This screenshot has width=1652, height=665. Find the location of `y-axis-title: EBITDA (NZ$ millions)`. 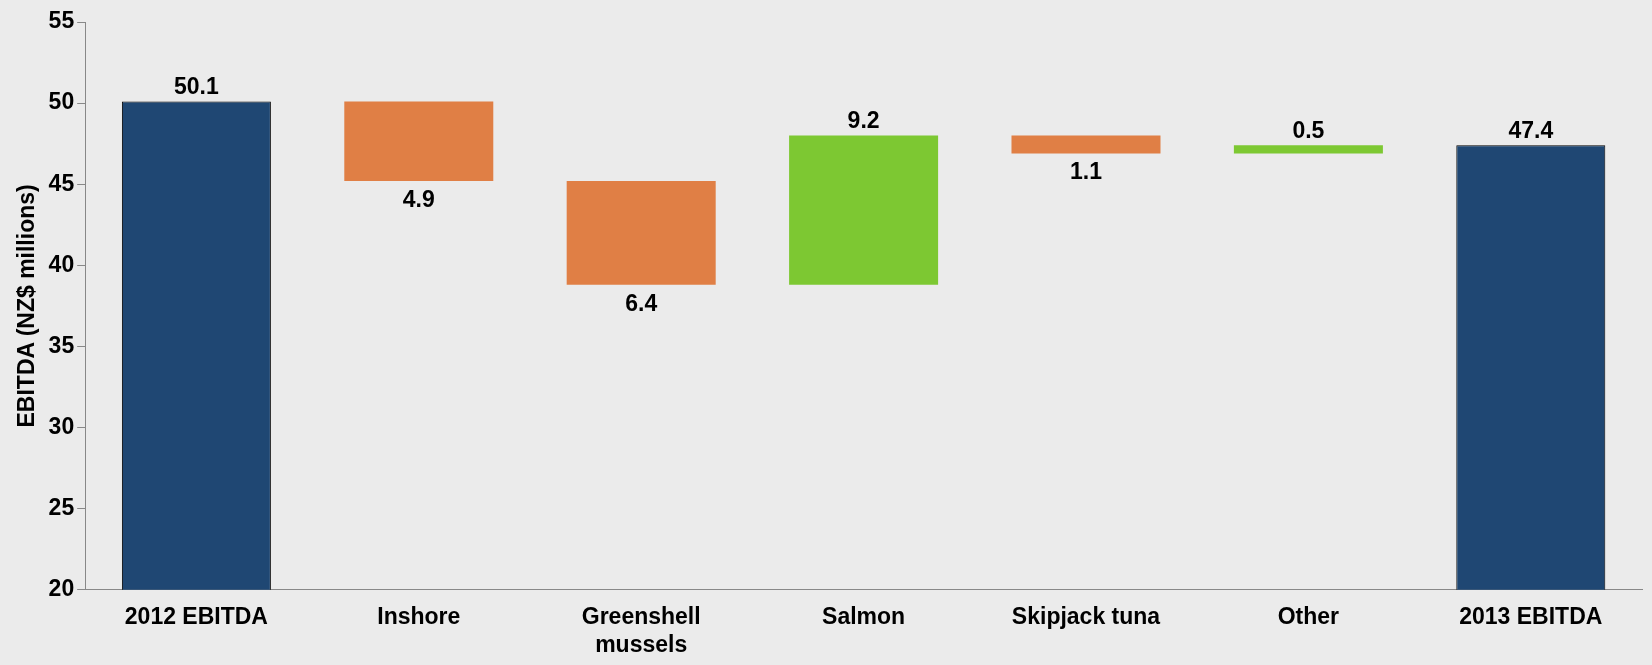

y-axis-title: EBITDA (NZ$ millions) is located at coordinates (26, 306).